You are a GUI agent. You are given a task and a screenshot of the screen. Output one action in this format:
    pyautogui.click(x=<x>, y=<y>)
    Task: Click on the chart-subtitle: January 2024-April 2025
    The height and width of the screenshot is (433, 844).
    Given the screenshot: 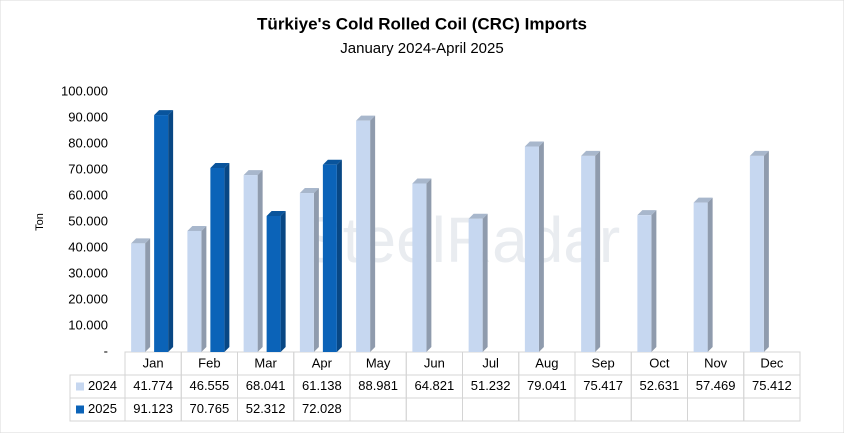 What is the action you would take?
    pyautogui.click(x=421, y=48)
    